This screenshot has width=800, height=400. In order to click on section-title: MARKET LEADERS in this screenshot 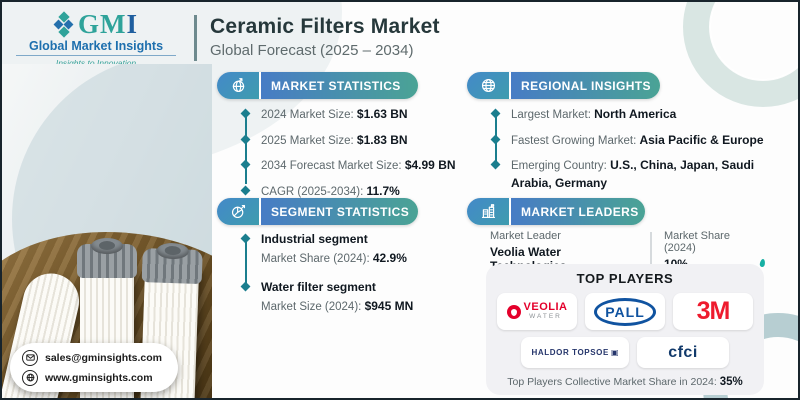, I will do `click(578, 211)`.